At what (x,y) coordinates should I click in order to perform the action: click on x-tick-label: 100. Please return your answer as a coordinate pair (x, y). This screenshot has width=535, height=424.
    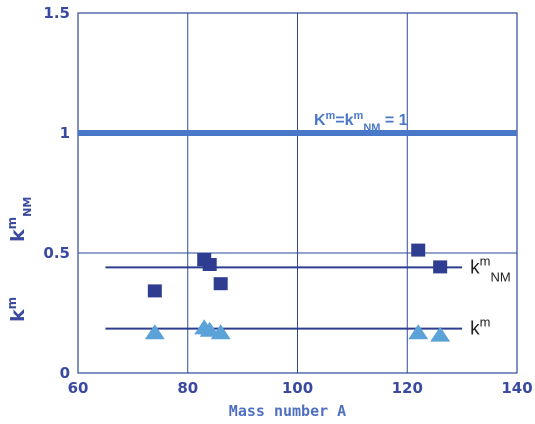
    Looking at the image, I should click on (297, 388).